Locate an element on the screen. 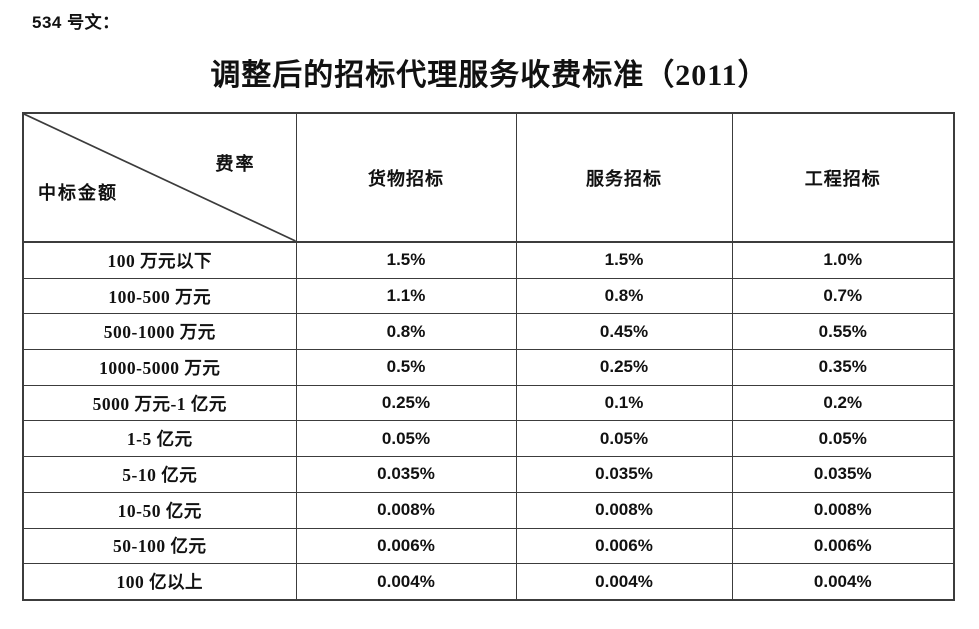 The image size is (979, 629). cell-goods-rate: 0.035% is located at coordinates (406, 474).